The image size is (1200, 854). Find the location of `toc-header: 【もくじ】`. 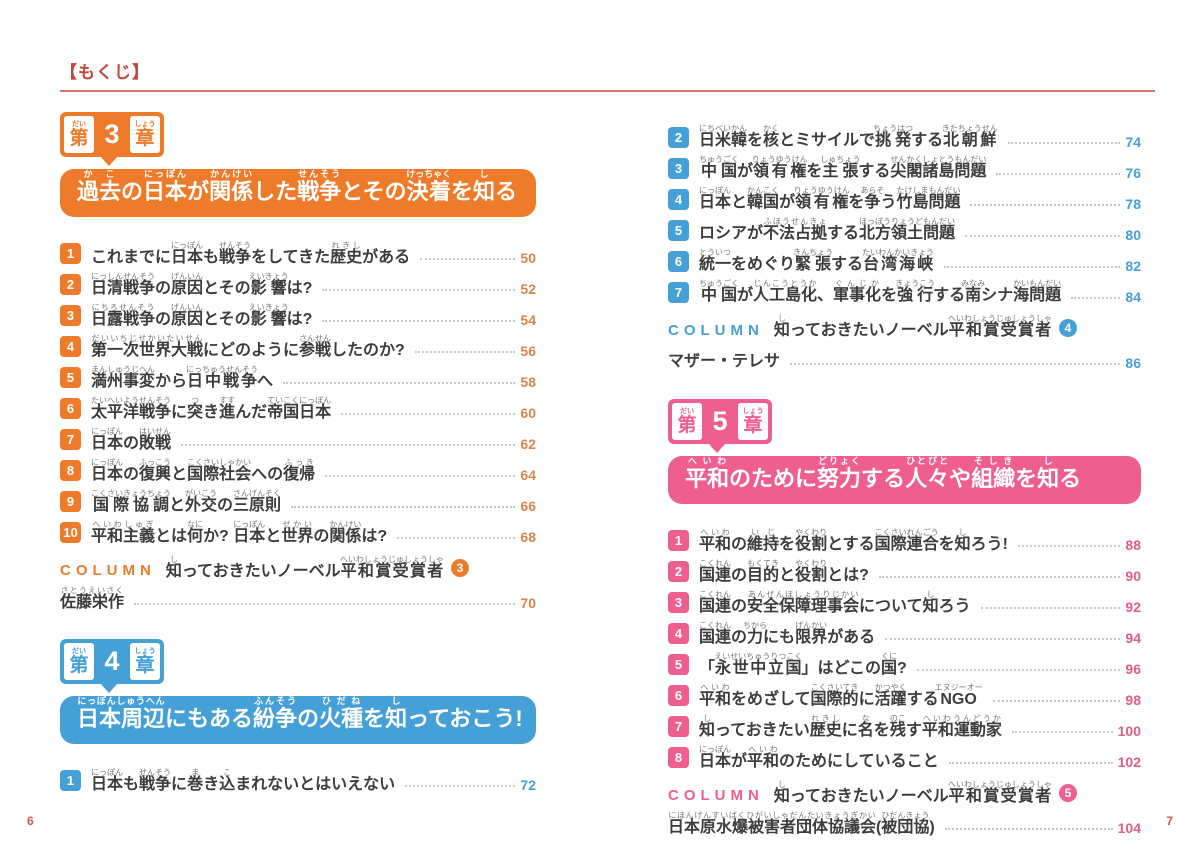

toc-header: 【もくじ】 is located at coordinates (105, 72).